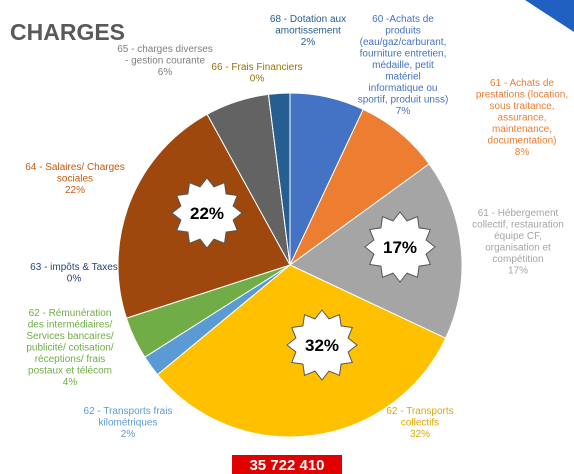 The width and height of the screenshot is (574, 474). I want to click on chart-title: CHARGES, so click(67, 32).